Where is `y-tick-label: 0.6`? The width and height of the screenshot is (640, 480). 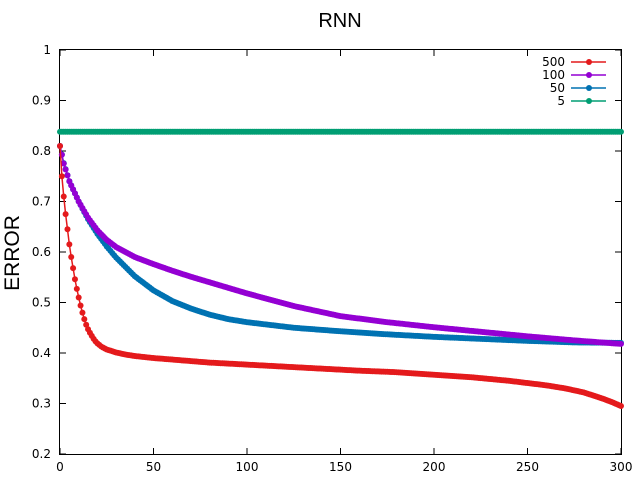
y-tick-label: 0.6 is located at coordinates (41, 252).